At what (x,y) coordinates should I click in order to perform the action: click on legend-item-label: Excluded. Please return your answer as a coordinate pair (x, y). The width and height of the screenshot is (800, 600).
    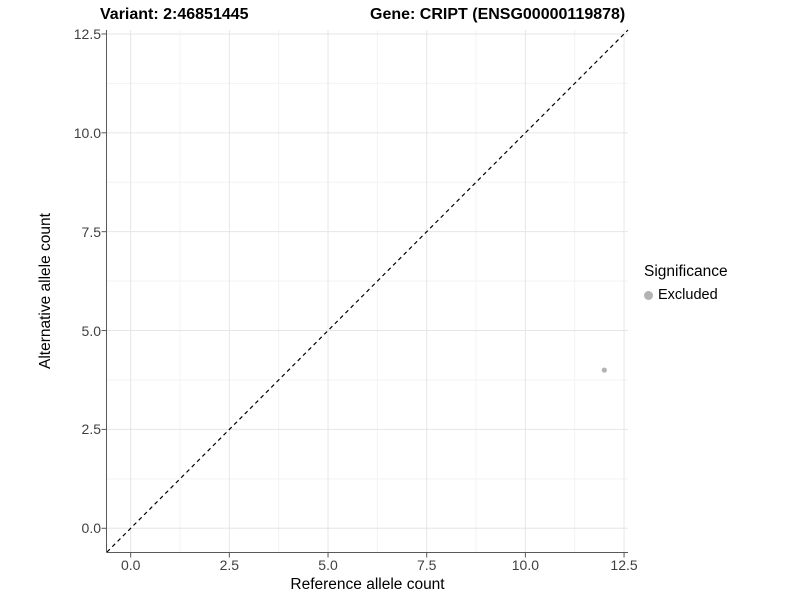
    Looking at the image, I should click on (688, 295).